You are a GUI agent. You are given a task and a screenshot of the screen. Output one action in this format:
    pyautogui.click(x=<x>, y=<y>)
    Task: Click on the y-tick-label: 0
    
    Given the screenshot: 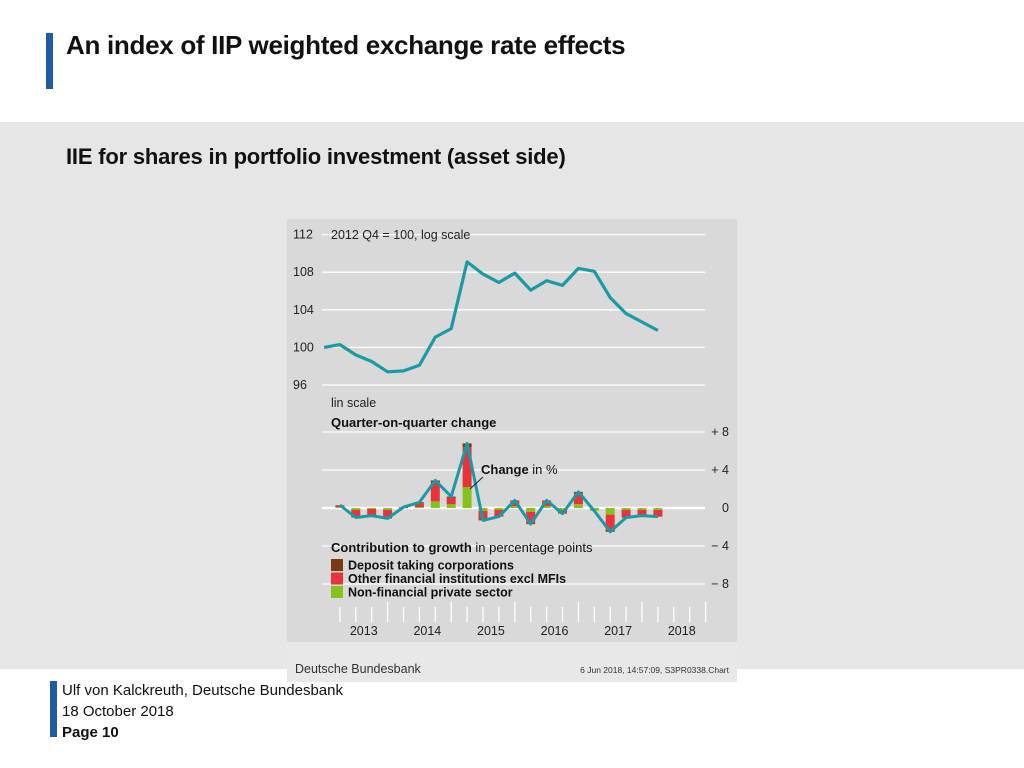 What is the action you would take?
    pyautogui.click(x=725, y=508)
    